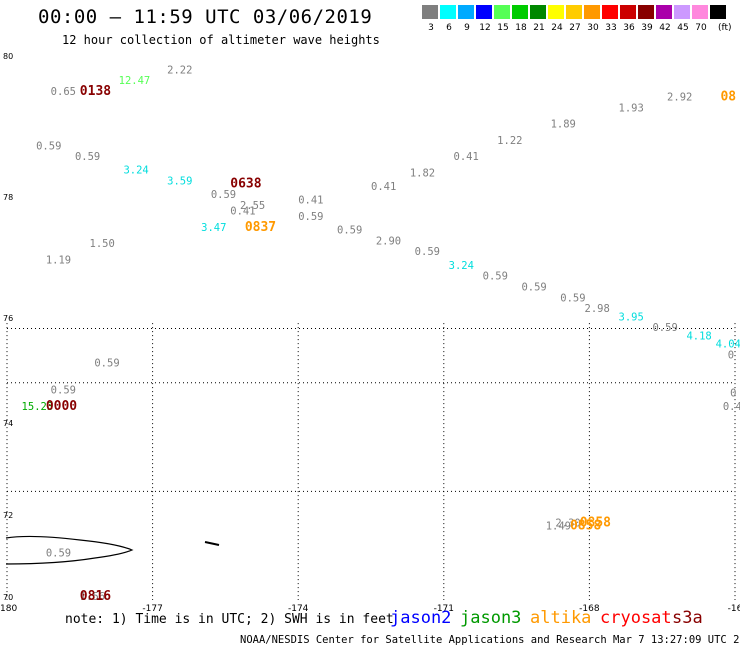 This screenshot has width=740, height=650. I want to click on wave-height-value: 2.30, so click(567, 524).